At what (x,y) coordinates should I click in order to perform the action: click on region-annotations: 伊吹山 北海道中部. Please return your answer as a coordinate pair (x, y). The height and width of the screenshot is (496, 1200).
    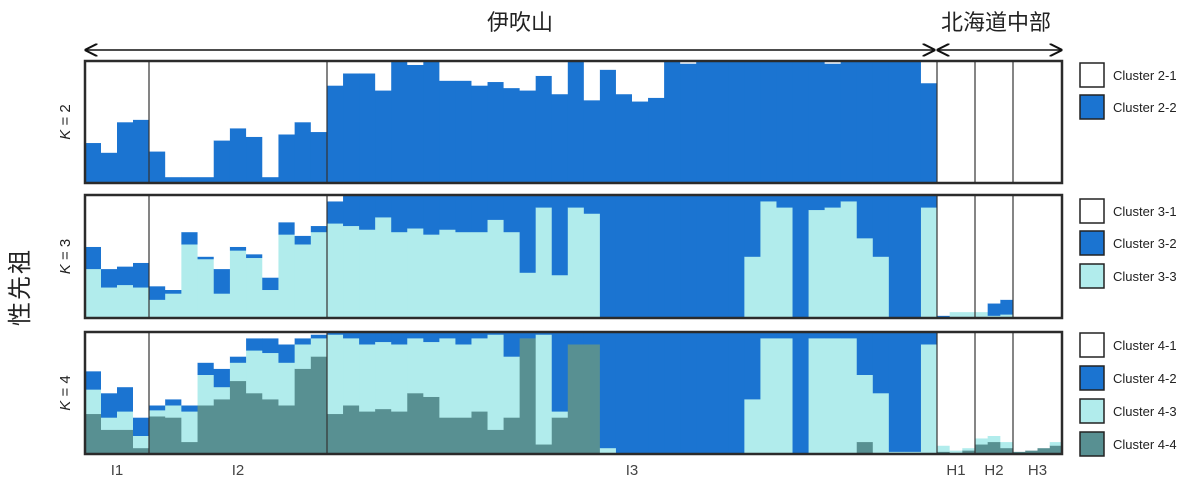
    Looking at the image, I should click on (573, 30).